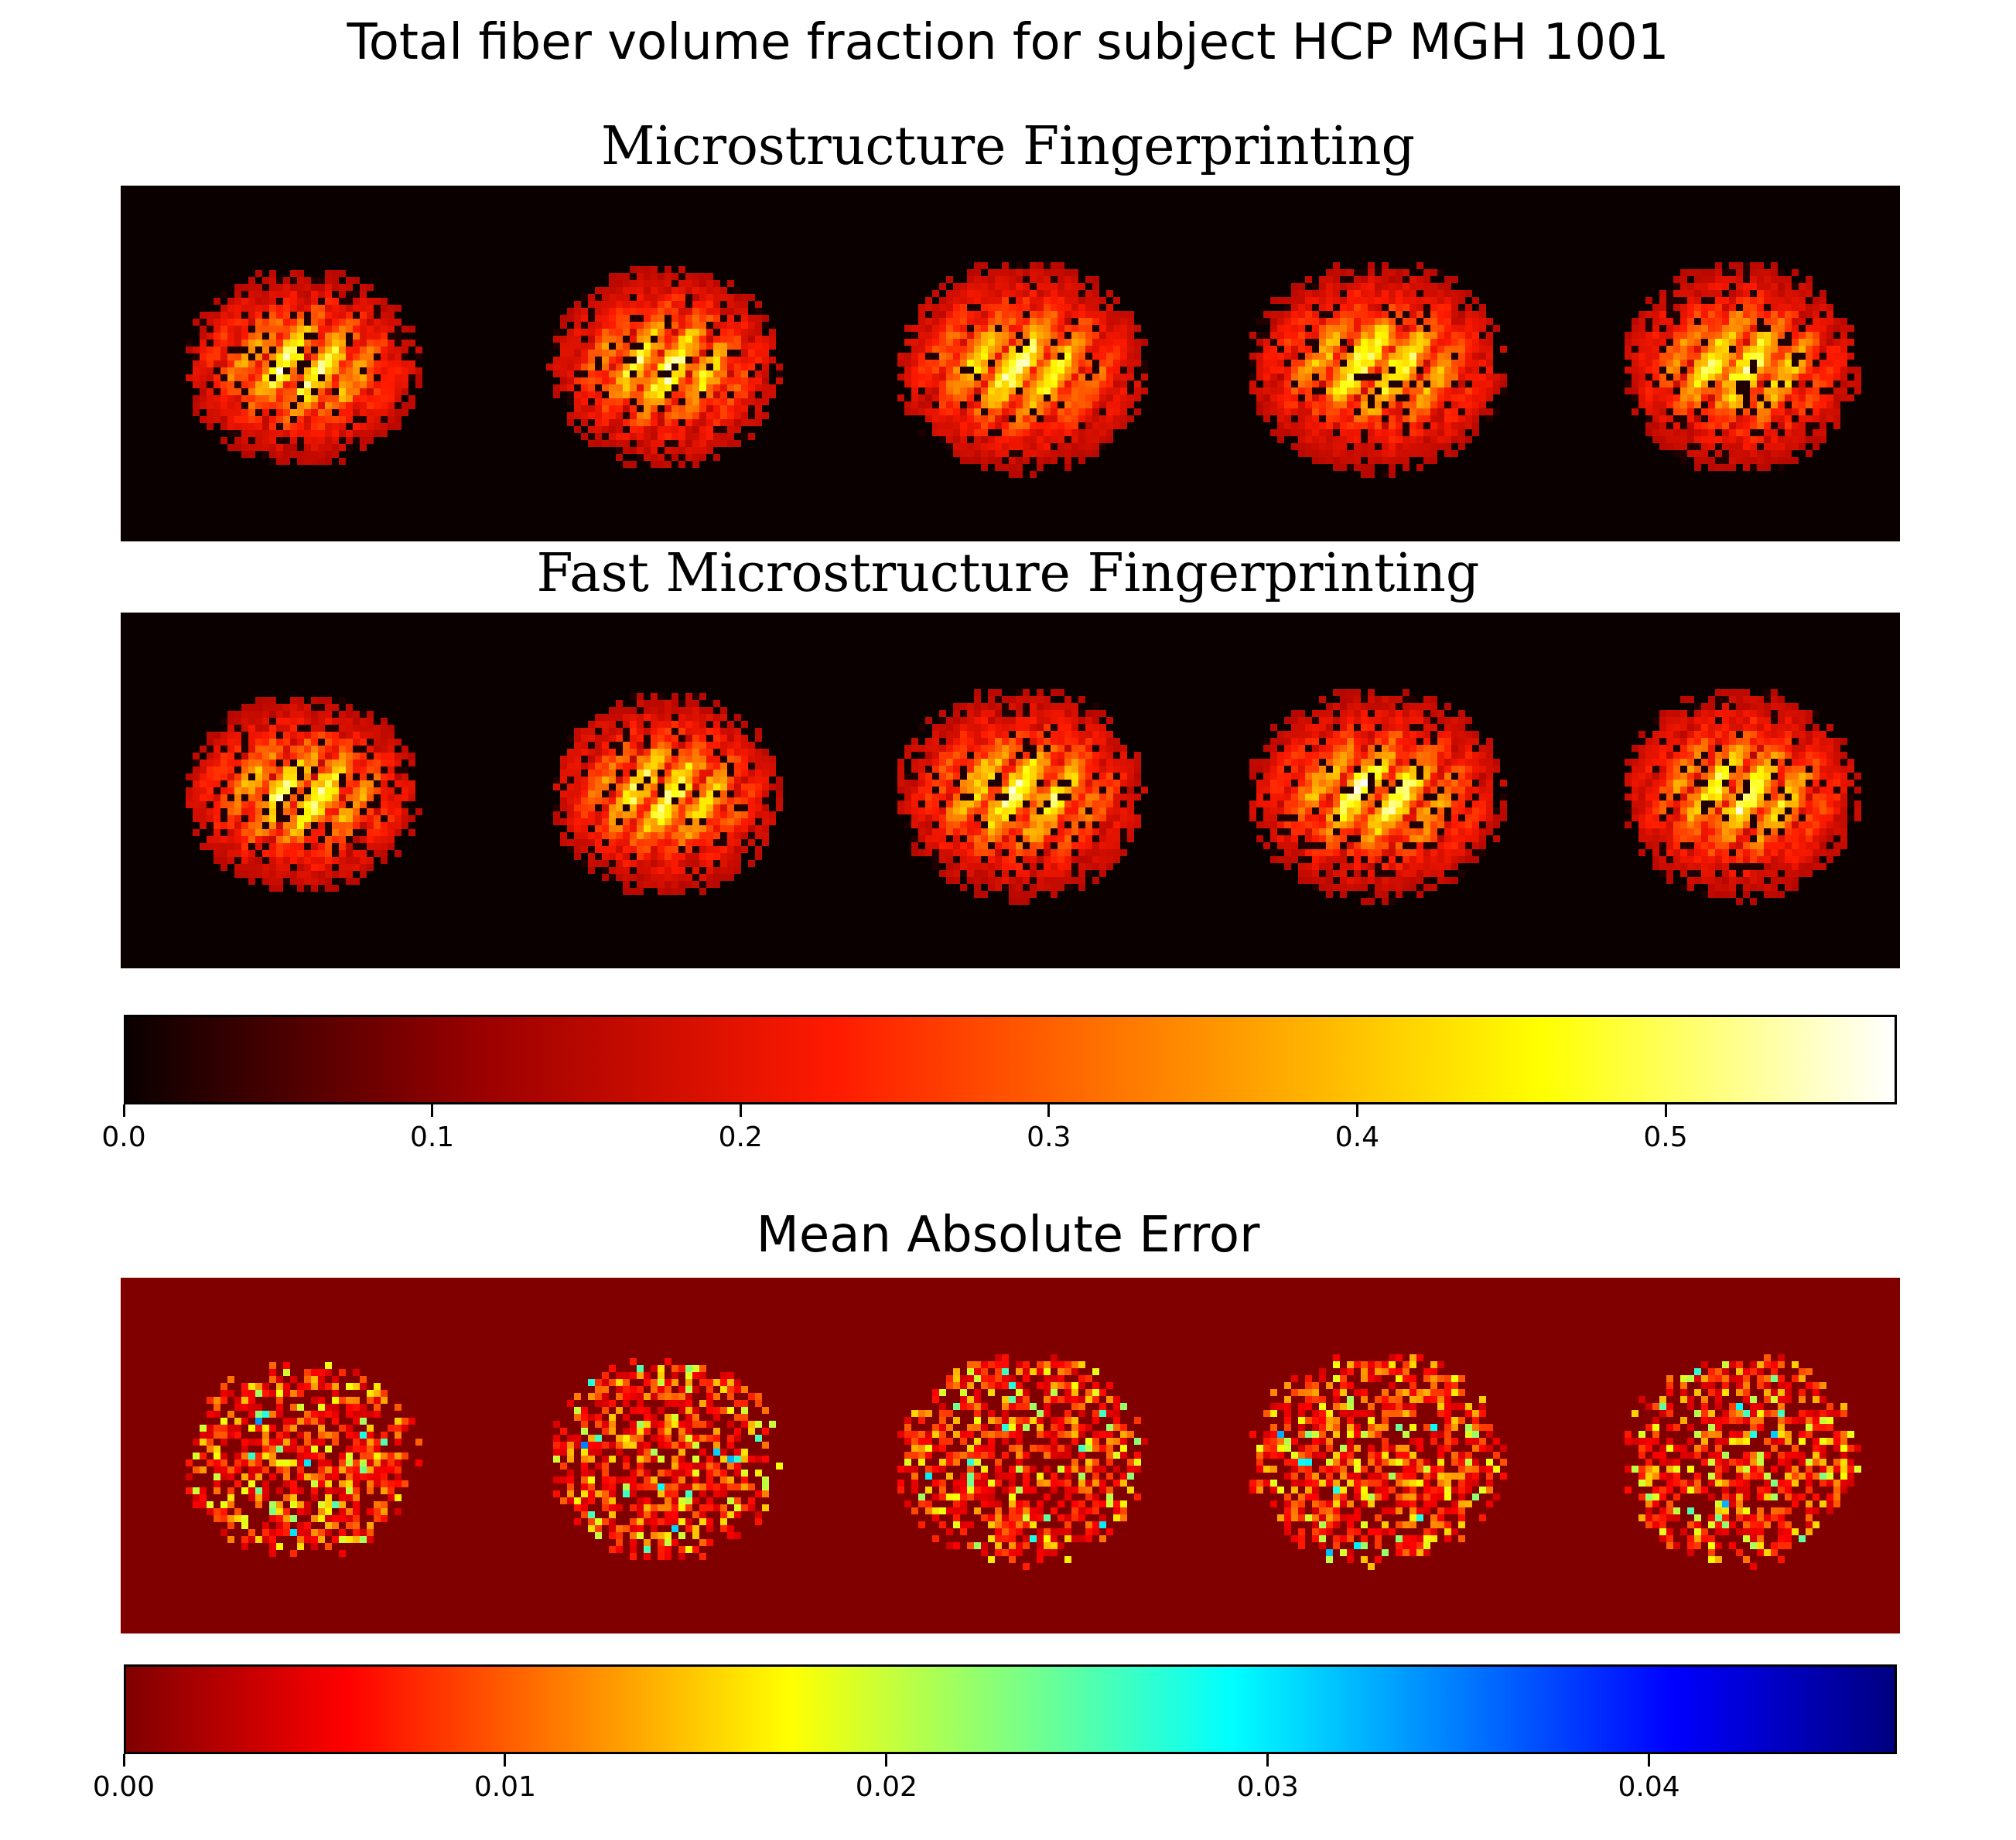  I want to click on colorbar-tick-label: 0.03, so click(1268, 1787).